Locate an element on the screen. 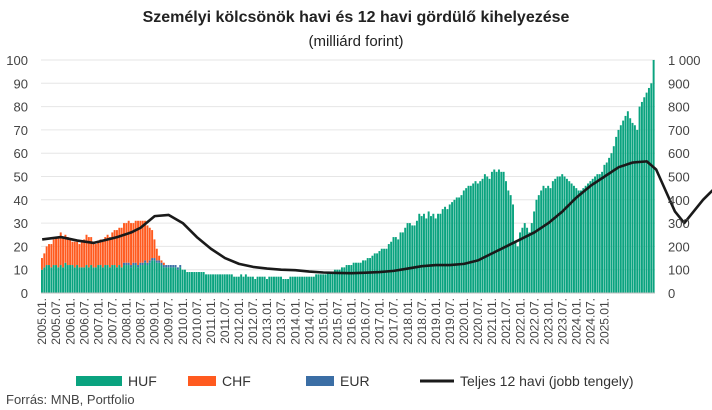  y-left-tick-label: 100 is located at coordinates (17, 60).